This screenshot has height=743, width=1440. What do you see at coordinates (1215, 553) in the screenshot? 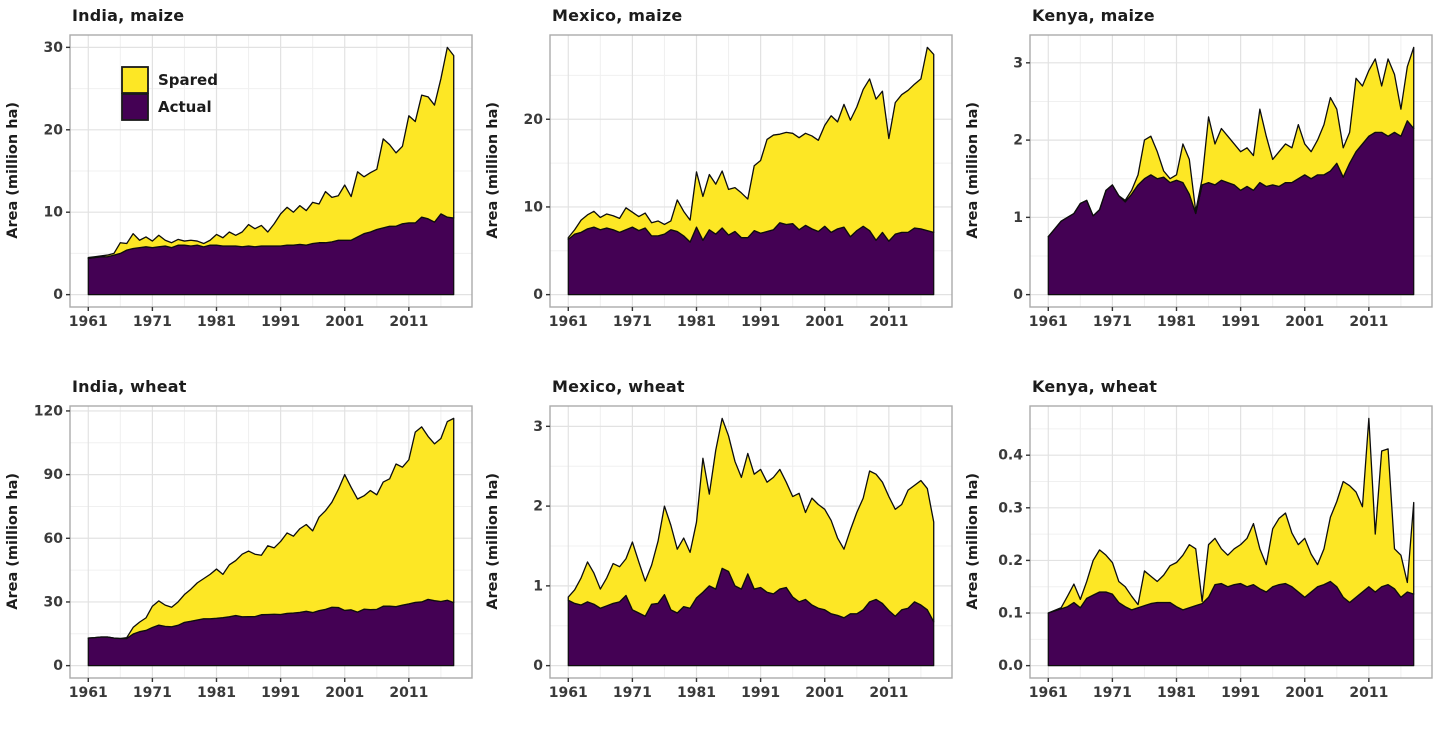
I see `stacked-area-plot-kenya-wheat: 1961 1971 1981 1991 2001 2011 0.0 0.1 0.2 0.3 0.4` at bounding box center [1215, 553].